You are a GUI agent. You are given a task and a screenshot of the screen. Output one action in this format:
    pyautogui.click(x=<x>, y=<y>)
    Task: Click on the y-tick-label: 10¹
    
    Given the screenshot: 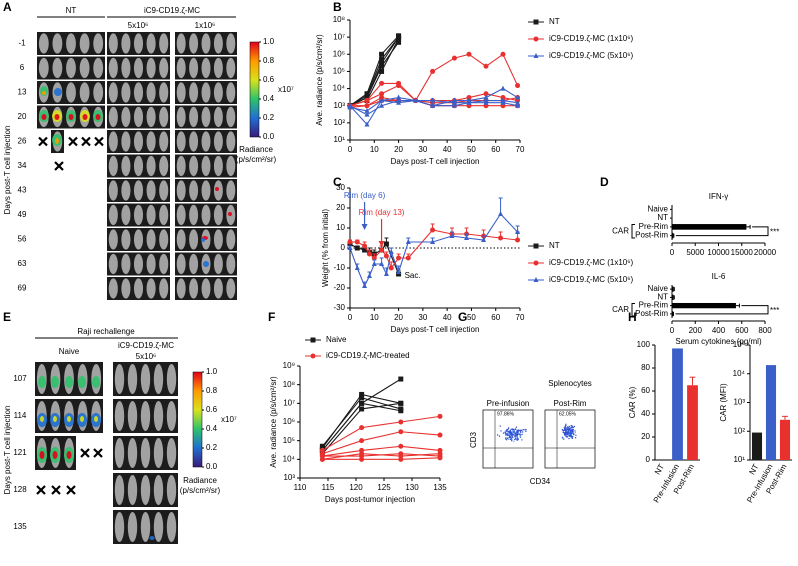 What is the action you would take?
    pyautogui.click(x=339, y=139)
    